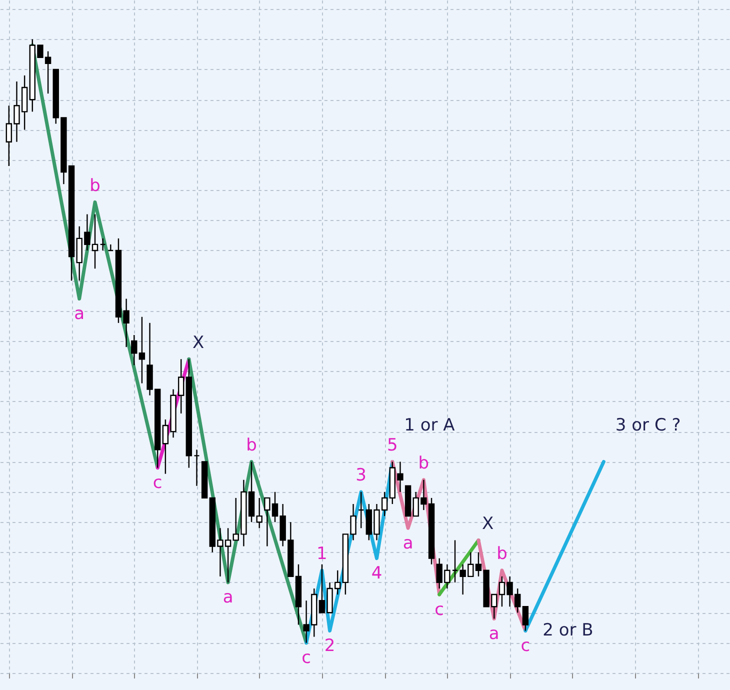 This screenshot has height=690, width=730. I want to click on annotation: 3 or C ?, so click(648, 426).